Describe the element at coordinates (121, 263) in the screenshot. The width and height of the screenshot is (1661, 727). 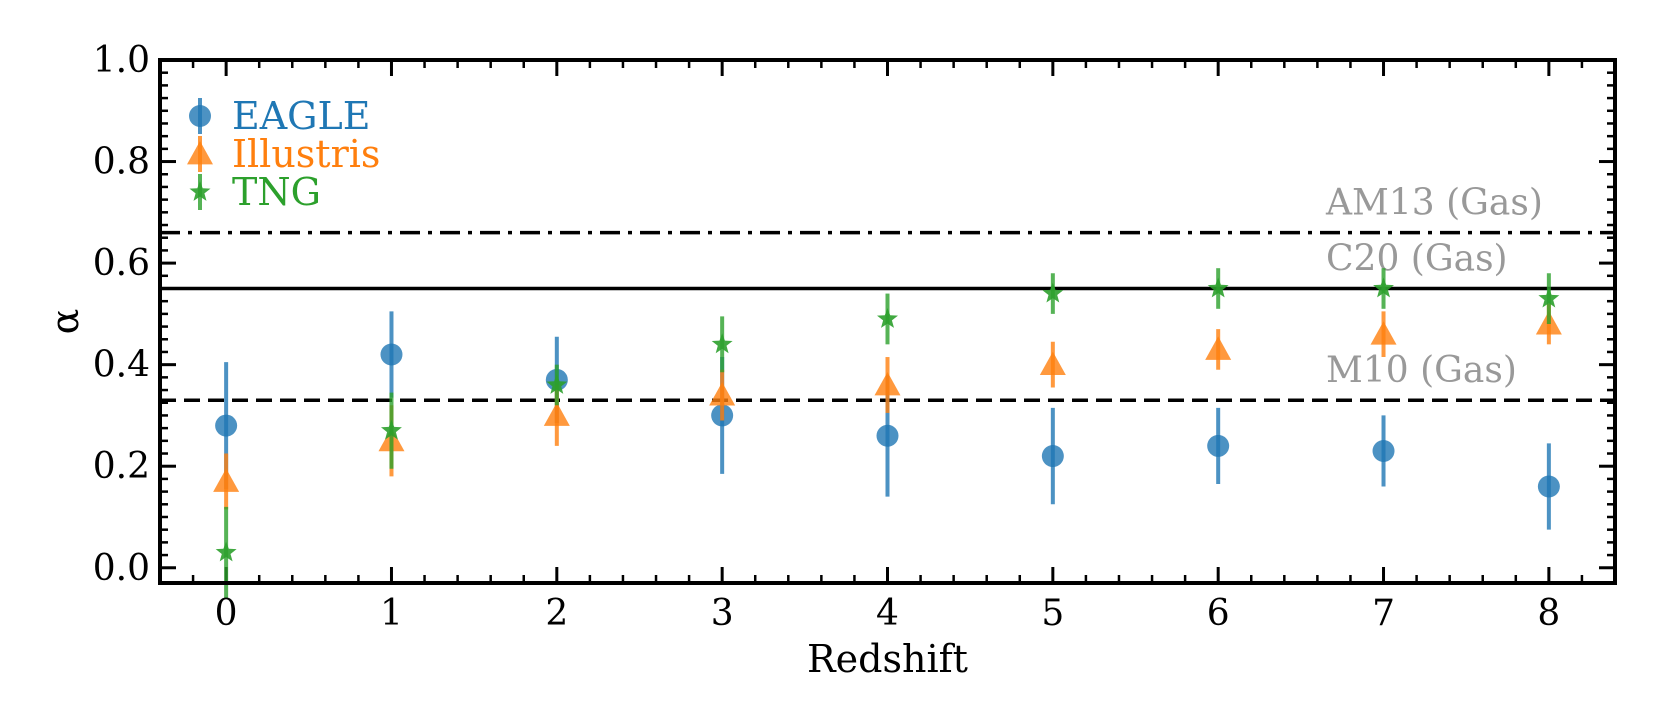
I see `y-tick-label: 0.6` at that location.